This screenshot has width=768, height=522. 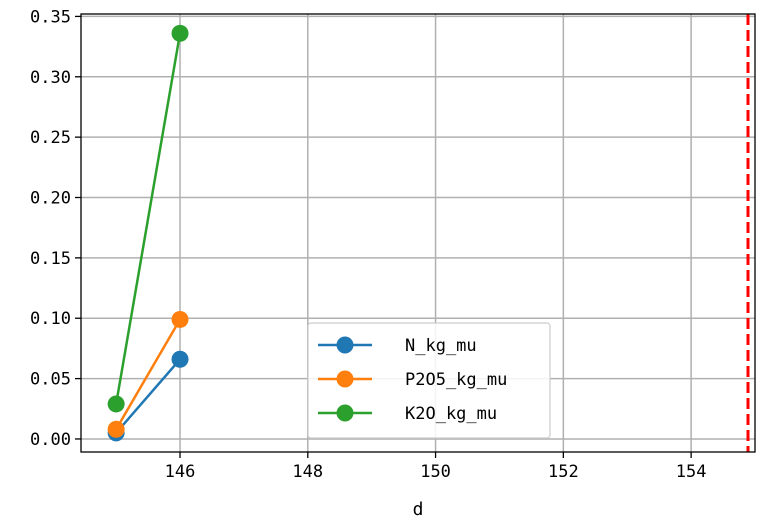 I want to click on x-tick-label: 152, so click(x=563, y=472).